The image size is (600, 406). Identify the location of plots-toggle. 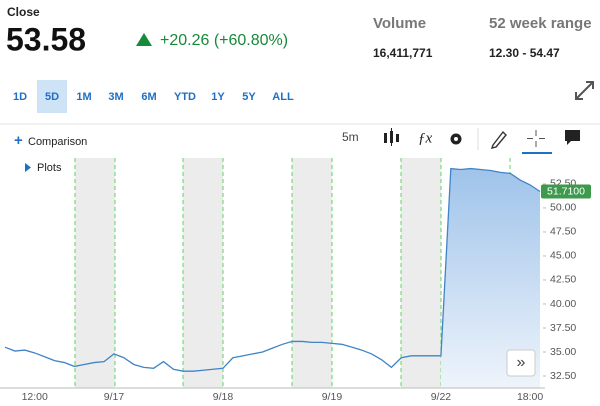
(28, 167).